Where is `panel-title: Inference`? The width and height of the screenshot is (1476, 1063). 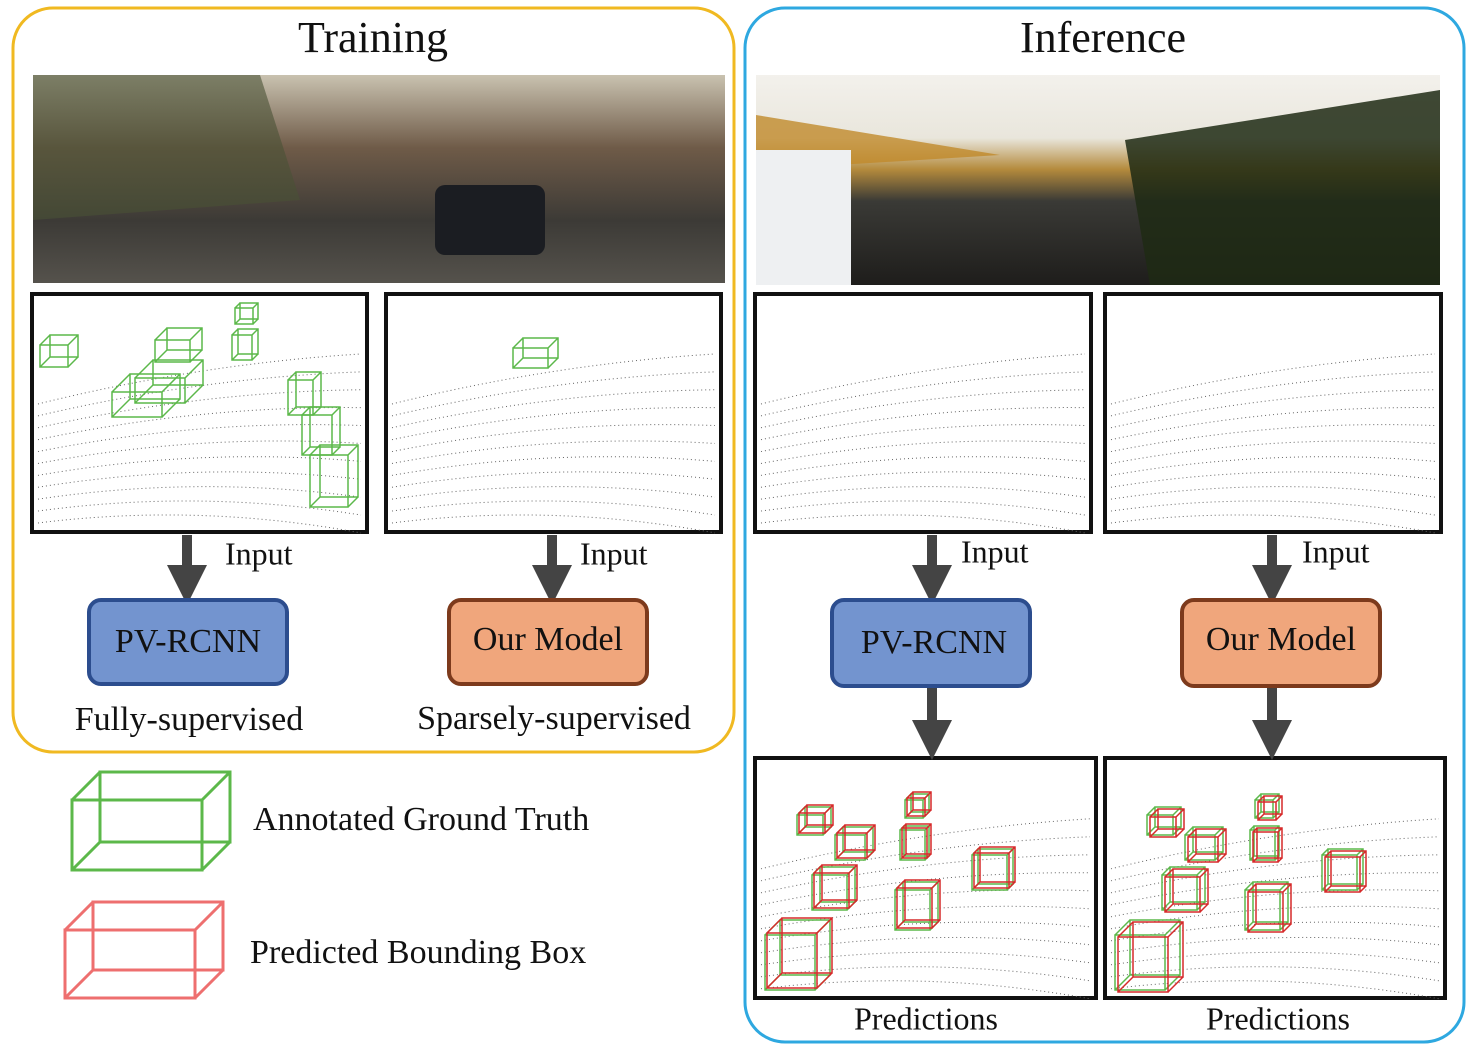
panel-title: Inference is located at coordinates (1103, 37).